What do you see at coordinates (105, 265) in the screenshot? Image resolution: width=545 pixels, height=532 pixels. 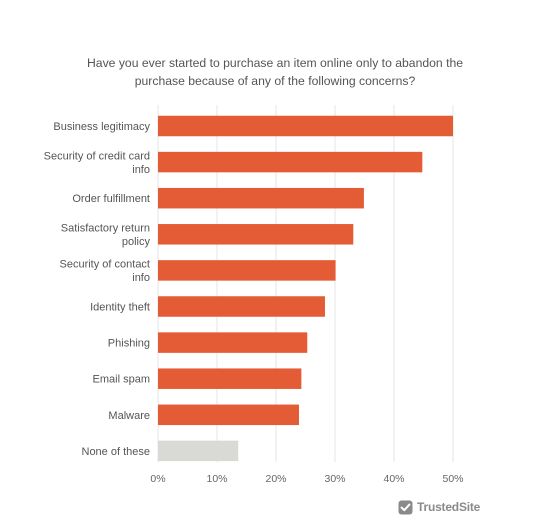 I see `category-label: Security of contact` at bounding box center [105, 265].